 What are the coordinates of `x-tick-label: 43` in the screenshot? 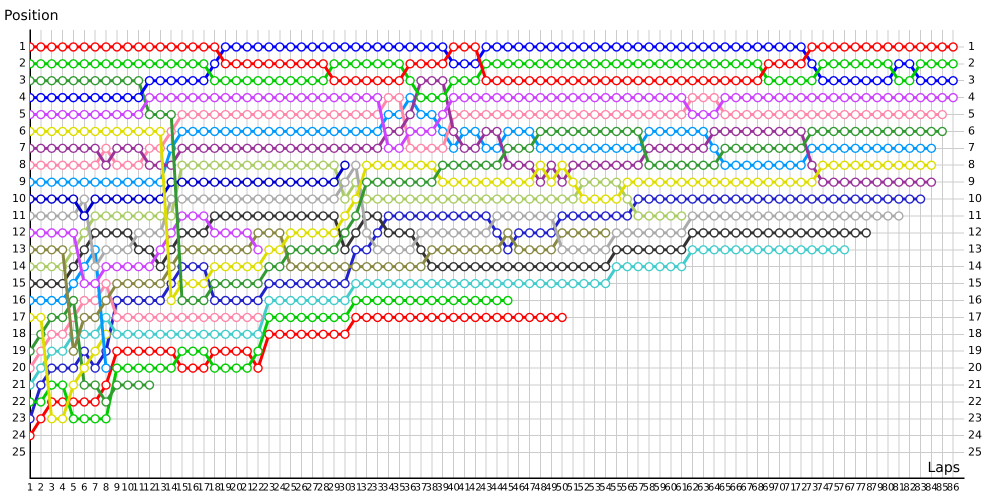 It's located at (486, 488).